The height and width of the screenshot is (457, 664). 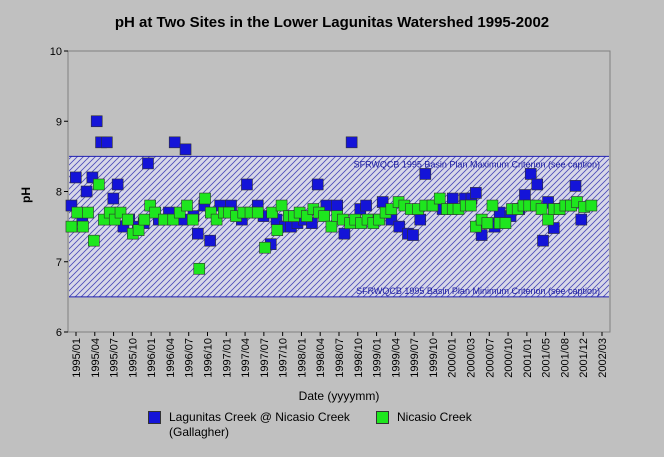 I want to click on x-tick-label: 1996/10, so click(x=209, y=358).